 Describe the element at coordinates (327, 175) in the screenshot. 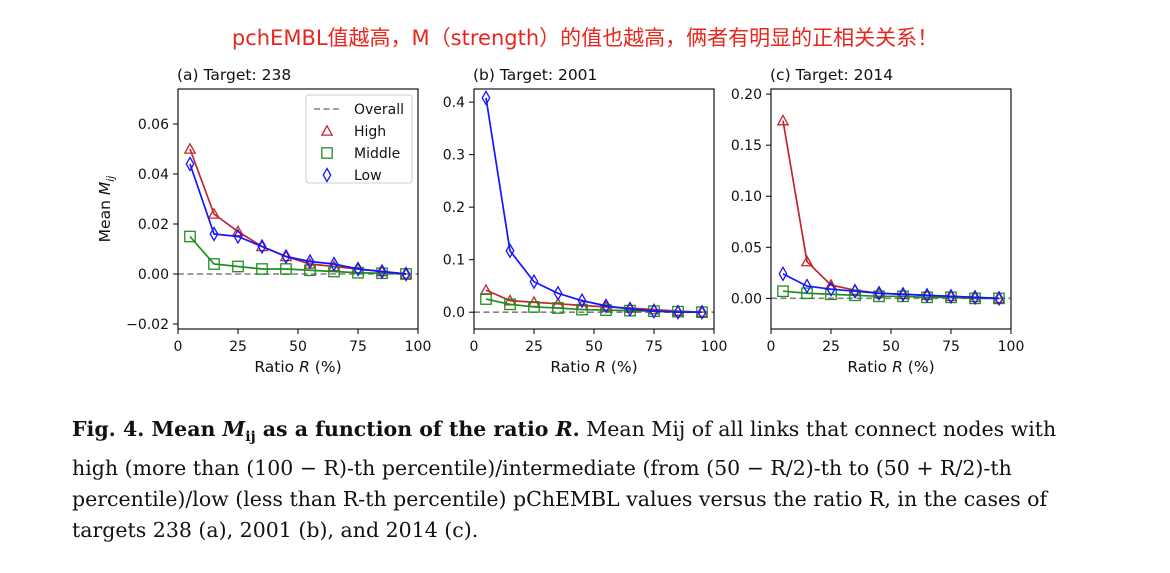

I see `legend-low-swatch` at that location.